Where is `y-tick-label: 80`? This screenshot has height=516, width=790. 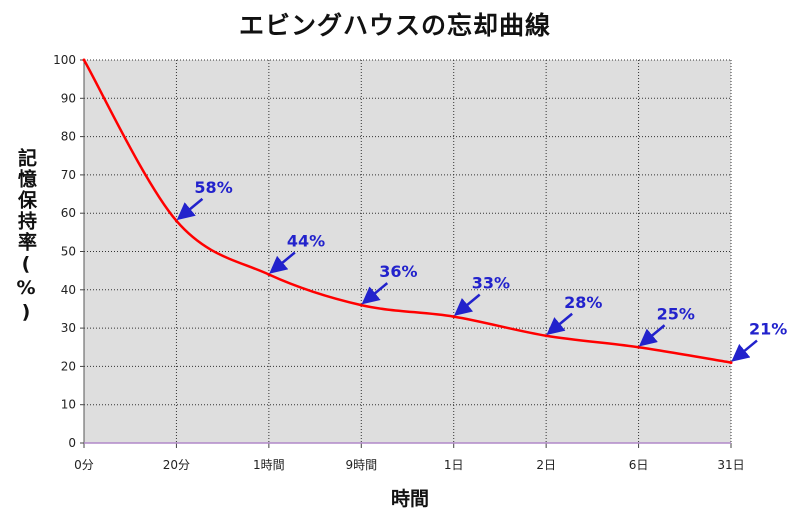 y-tick-label: 80 is located at coordinates (68, 137).